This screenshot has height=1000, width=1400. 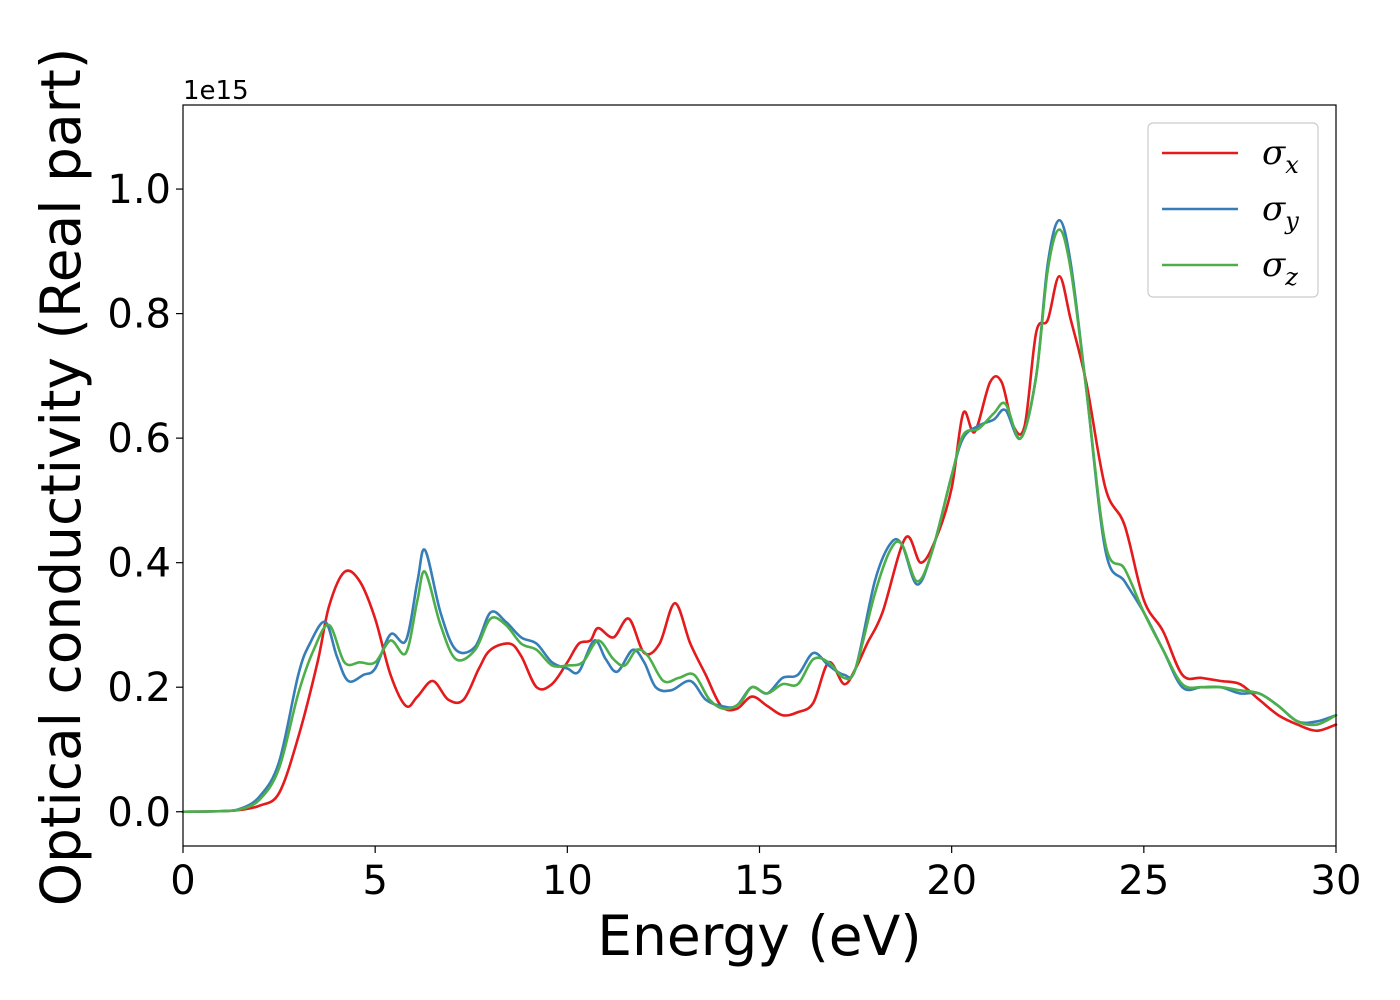 I want to click on x-tick-label: 25, so click(x=1143, y=881).